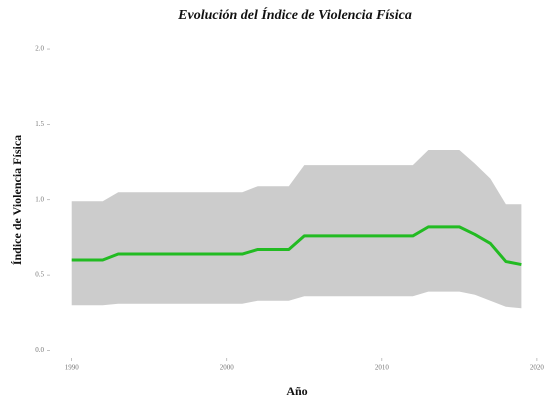 The width and height of the screenshot is (544, 401). What do you see at coordinates (17, 200) in the screenshot?
I see `y-axis-label: Índice de Violencia Física` at bounding box center [17, 200].